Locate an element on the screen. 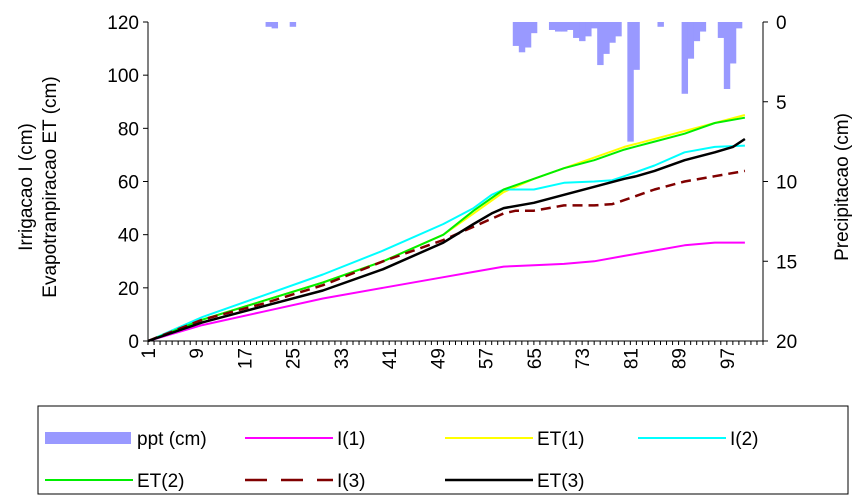  y-axis-right-label: Precipitacao (cm) is located at coordinates (842, 187).